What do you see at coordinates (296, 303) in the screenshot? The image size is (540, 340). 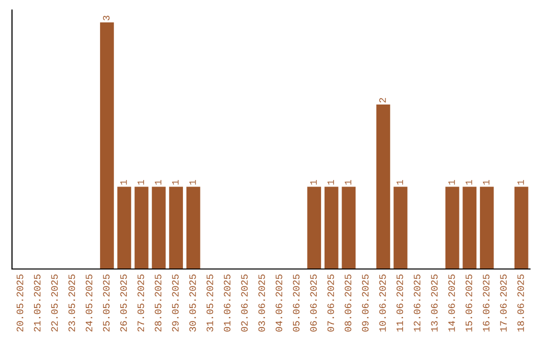 I see `x-tick-label: 05.06.2025` at bounding box center [296, 303].